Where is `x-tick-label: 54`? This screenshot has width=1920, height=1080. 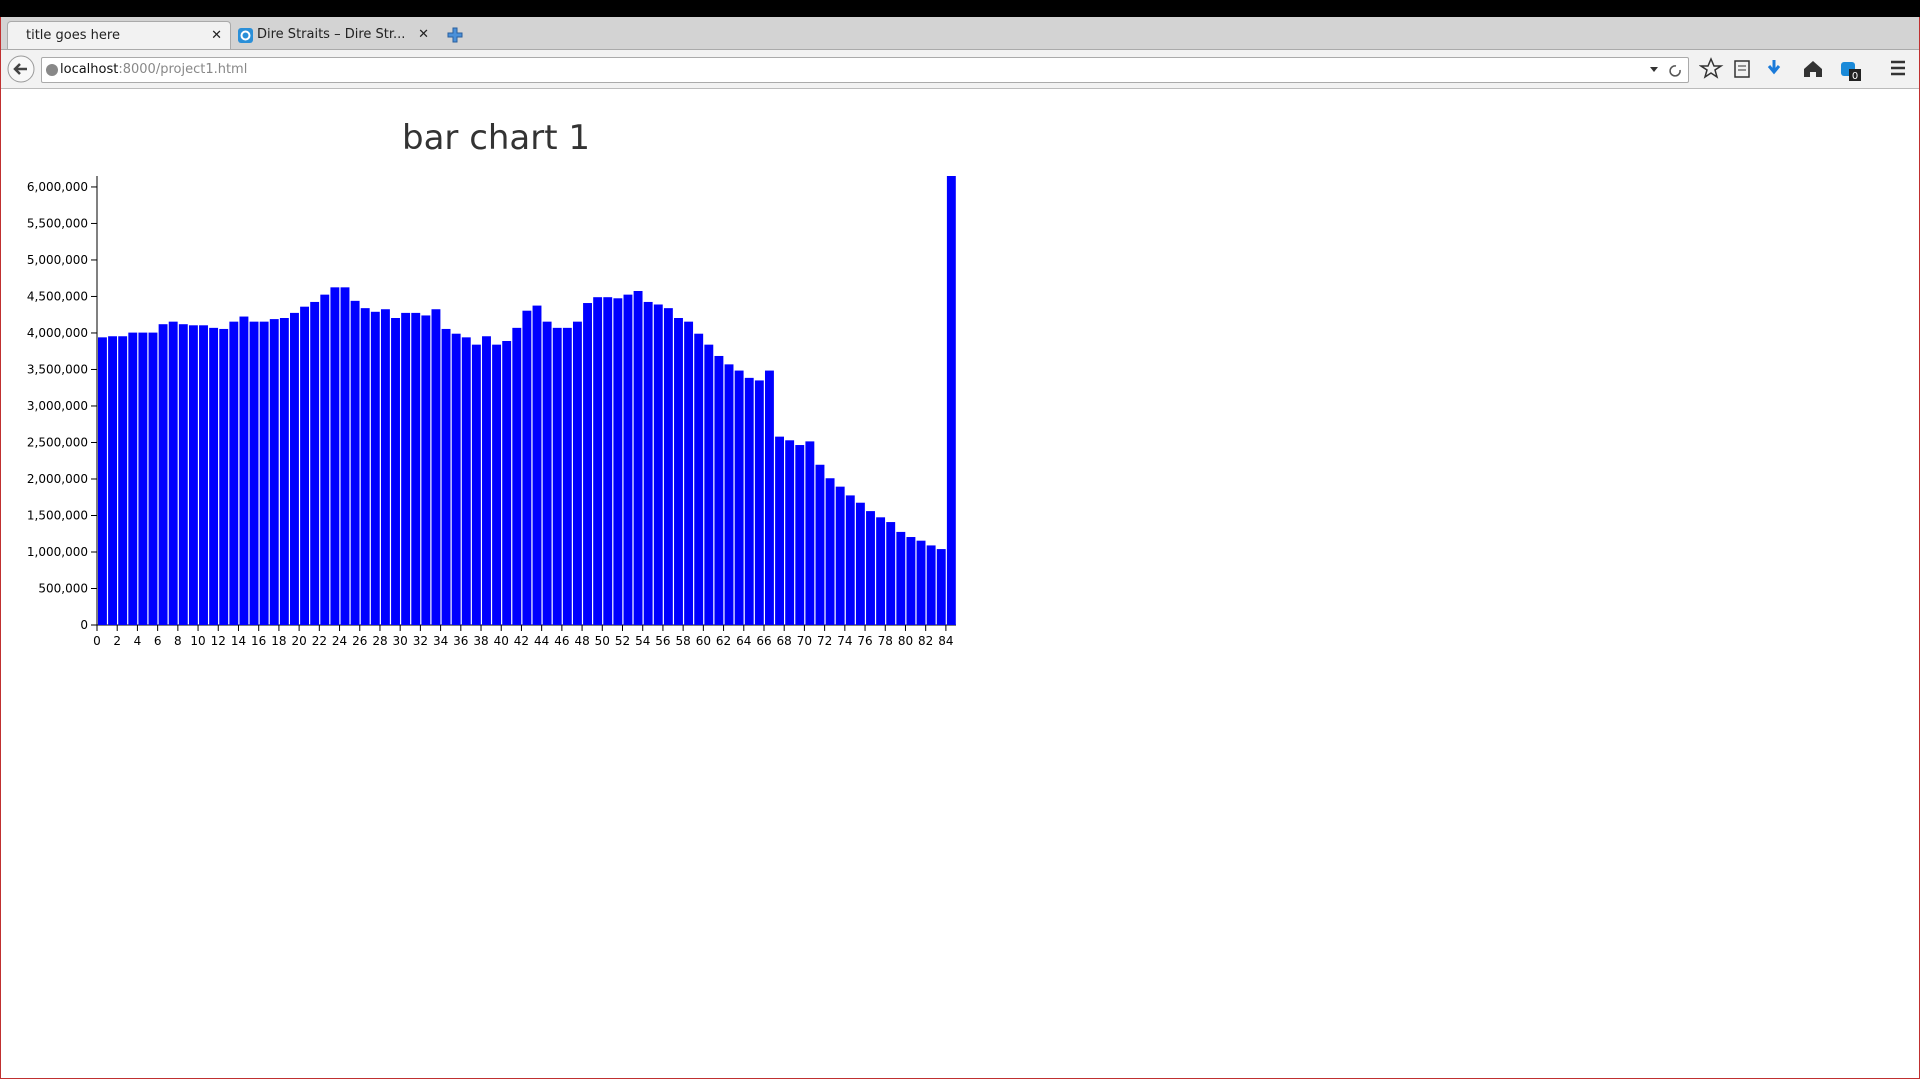 x-tick-label: 54 is located at coordinates (642, 641).